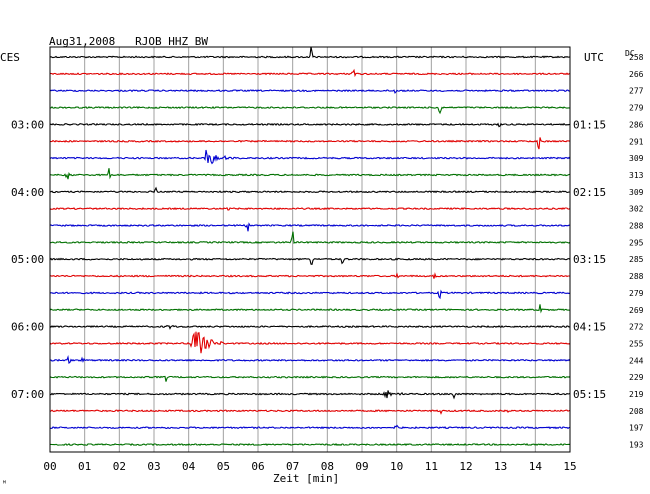 The height and width of the screenshot is (494, 650). Describe the element at coordinates (223, 466) in the screenshot. I see `x-tick-label: 05` at that location.